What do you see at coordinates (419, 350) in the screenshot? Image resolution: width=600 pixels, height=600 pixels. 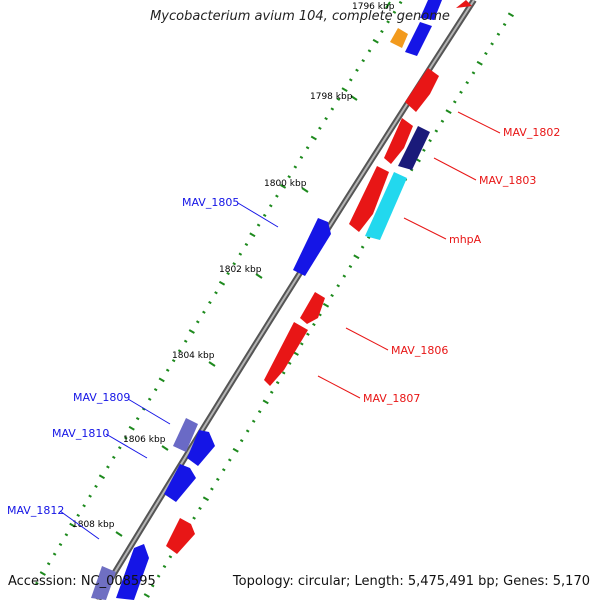 I see `gene-label-mav1806: MAV_1806` at bounding box center [419, 350].